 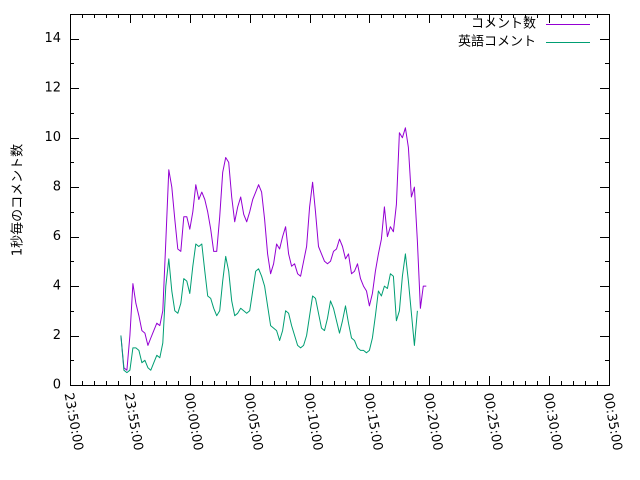 I want to click on legend-label-2: 英語コメント, so click(x=497, y=42).